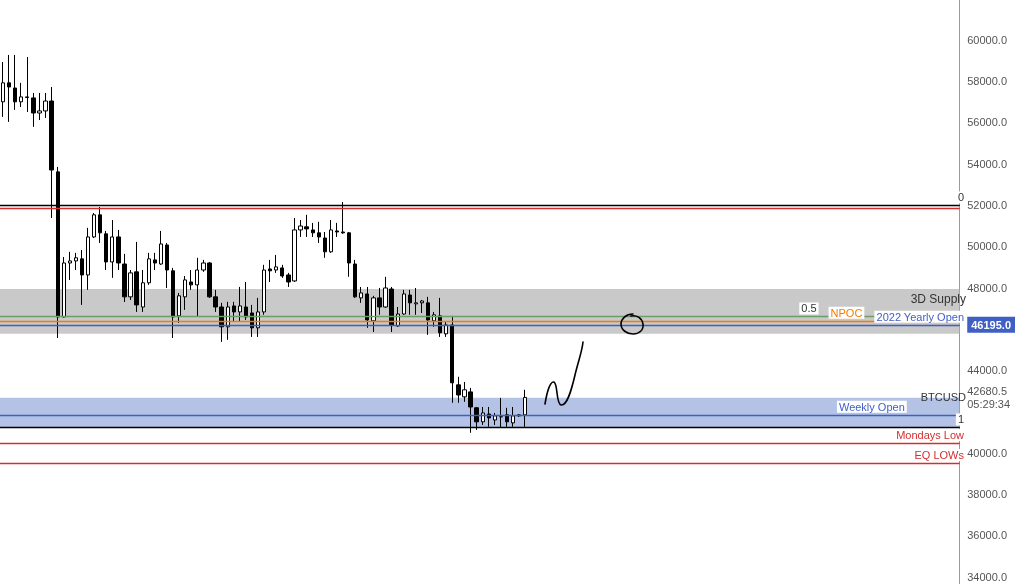  I want to click on annotation: 0, so click(960, 197).